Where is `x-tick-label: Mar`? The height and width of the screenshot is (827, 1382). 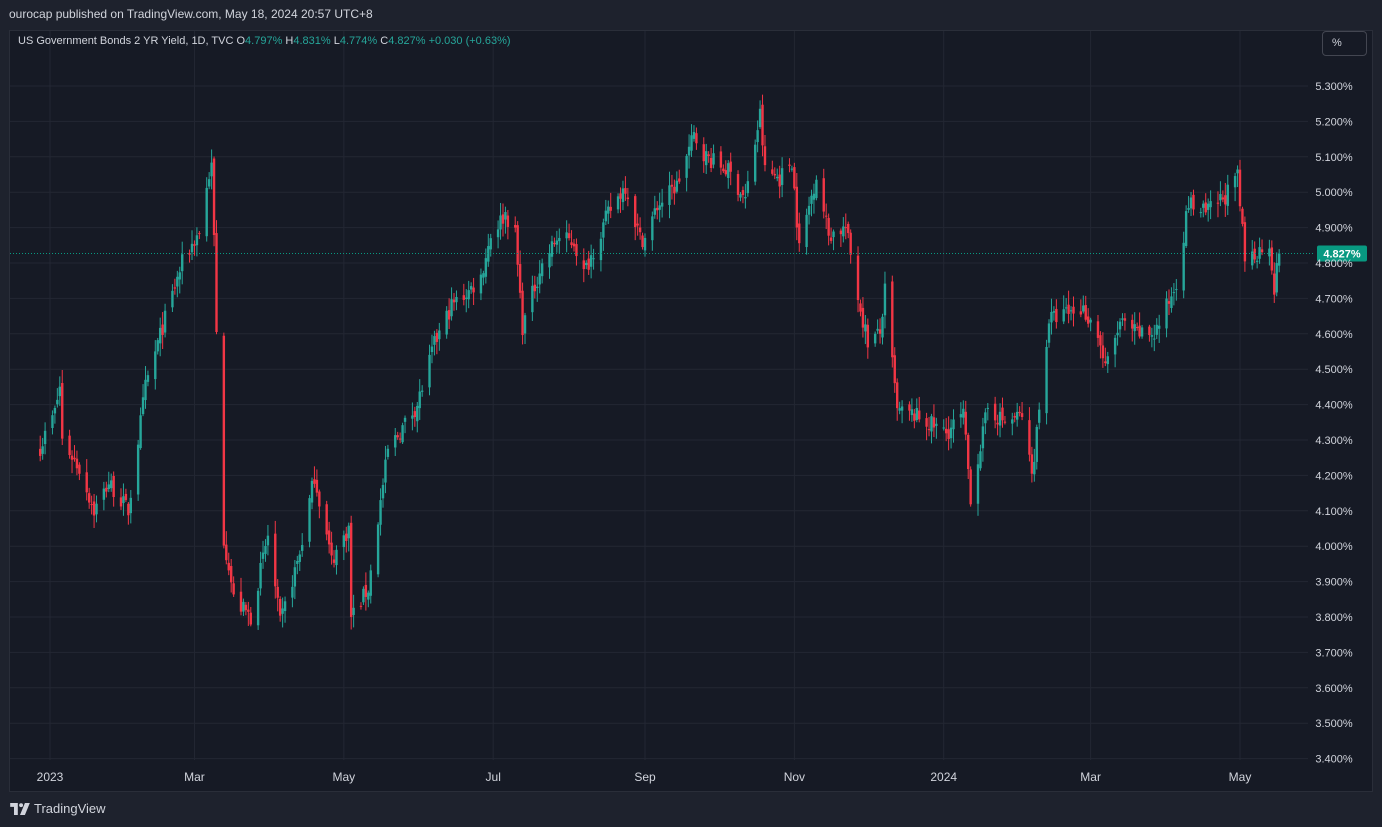
x-tick-label: Mar is located at coordinates (194, 777).